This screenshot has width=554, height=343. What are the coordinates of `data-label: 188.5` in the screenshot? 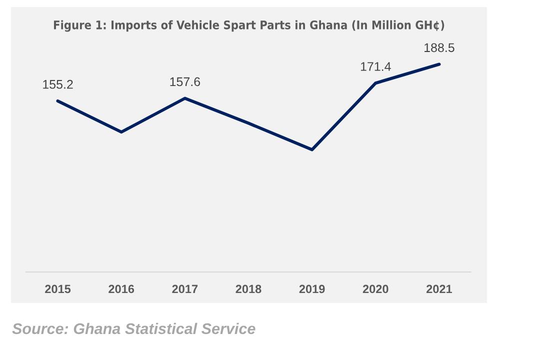 It's located at (439, 47).